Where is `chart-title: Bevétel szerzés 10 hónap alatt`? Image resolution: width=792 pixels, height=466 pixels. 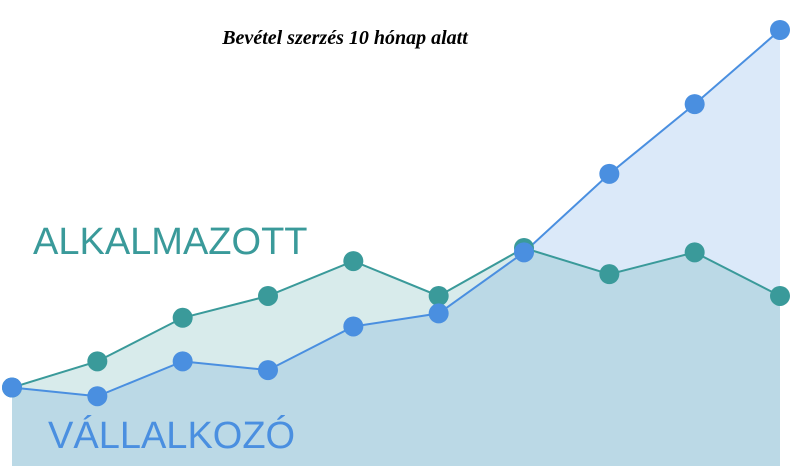
chart-title: Bevétel szerzés 10 hónap alatt is located at coordinates (345, 38).